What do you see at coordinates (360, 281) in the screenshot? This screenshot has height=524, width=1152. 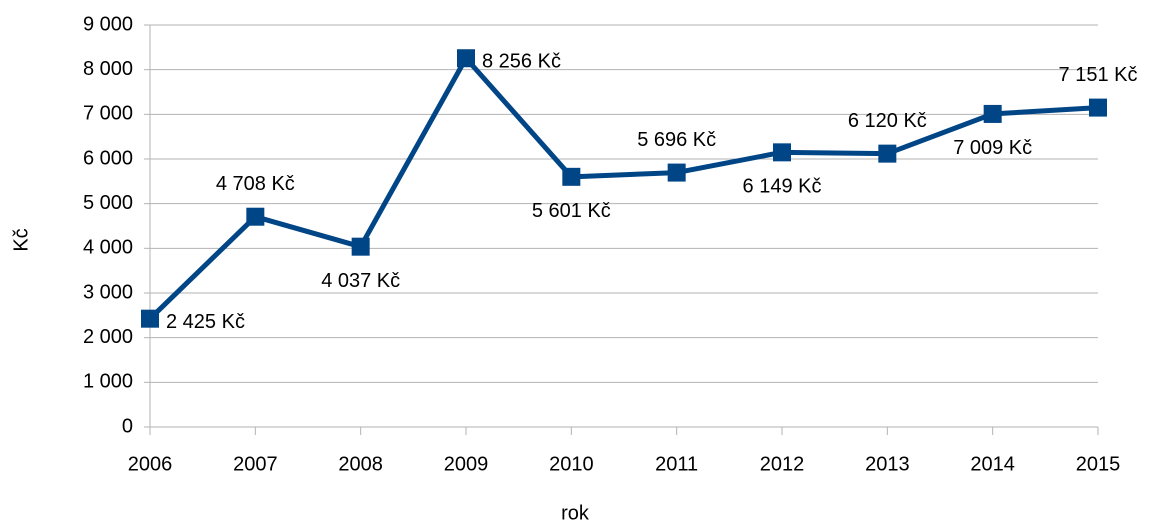 I see `data-label: 4 037 Kč` at bounding box center [360, 281].